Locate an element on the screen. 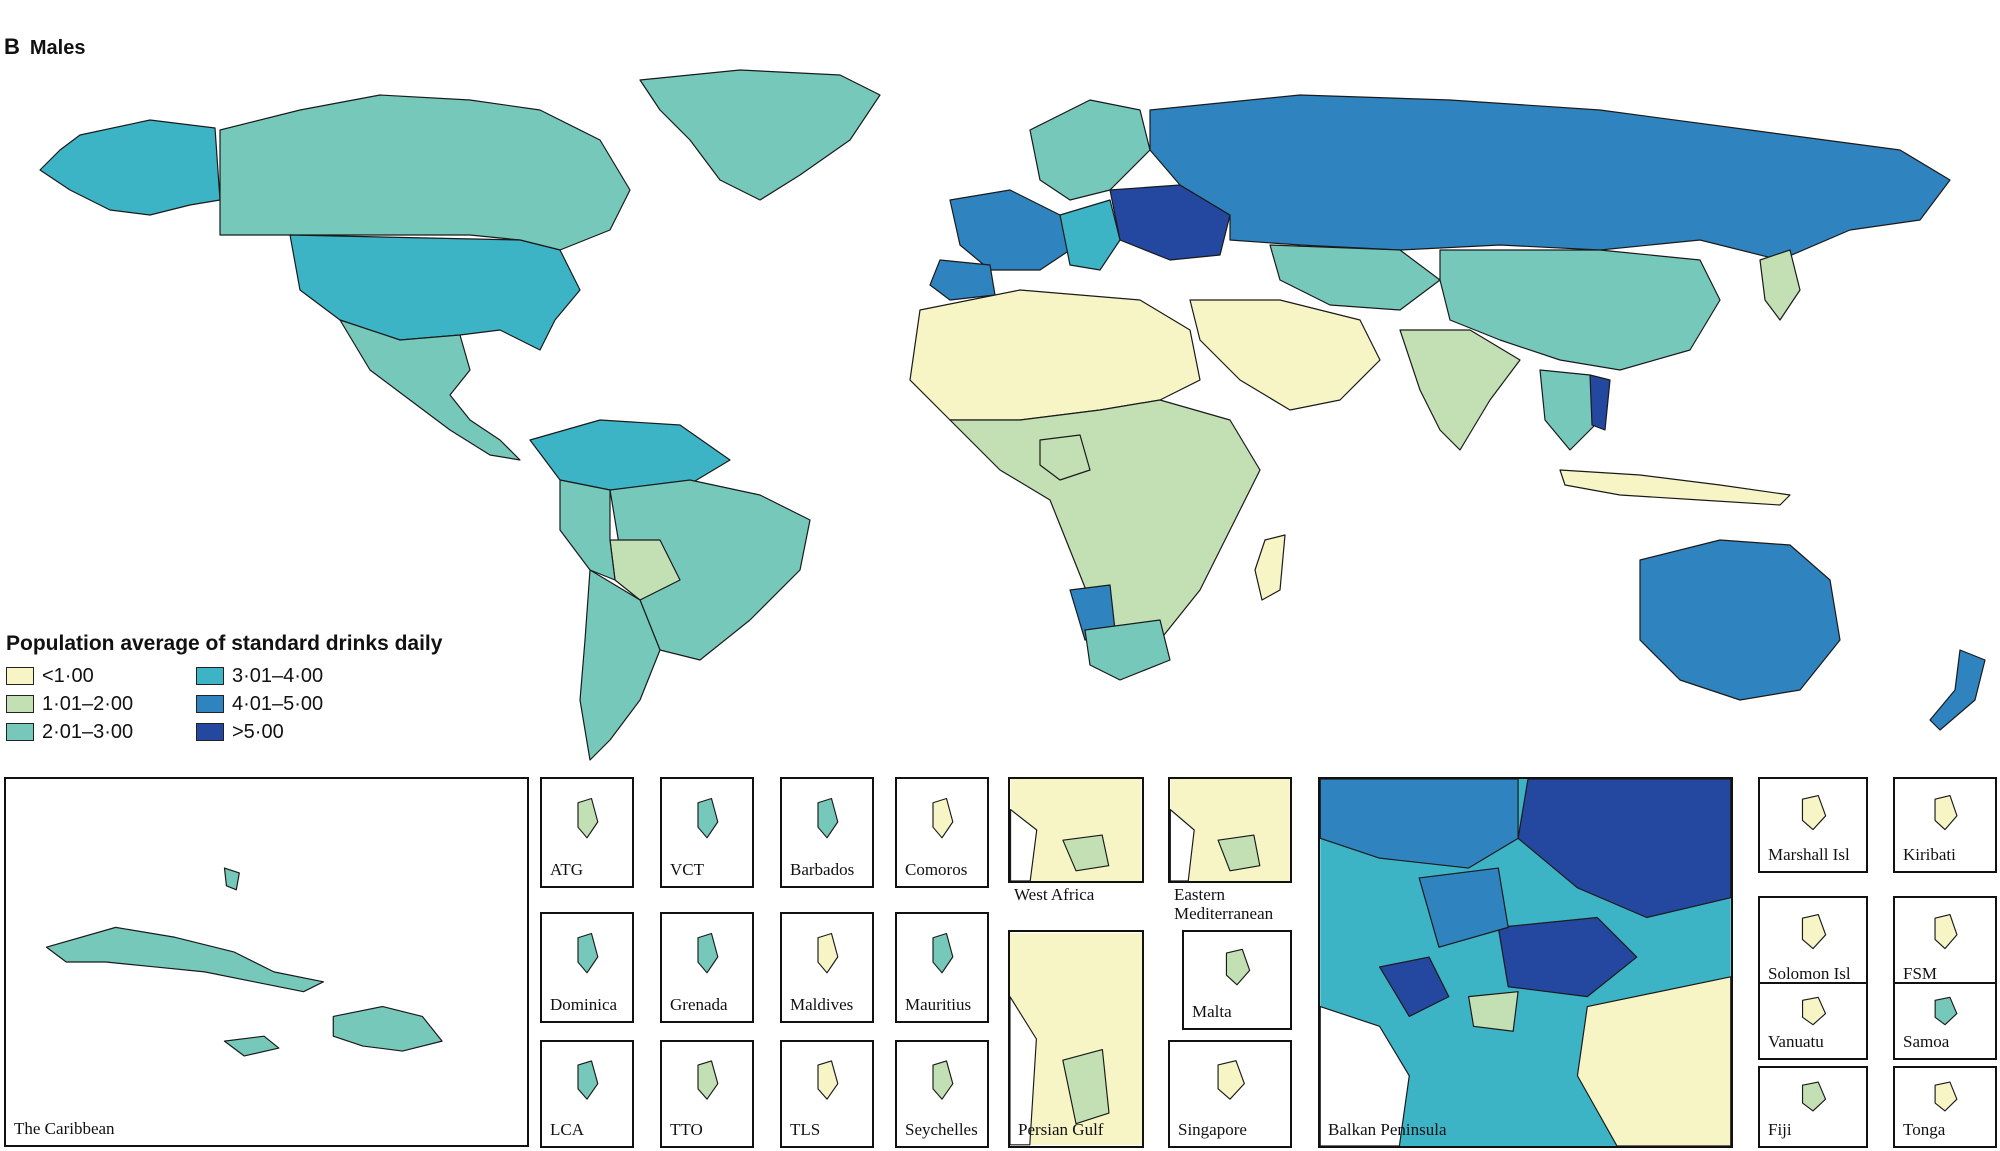 Image resolution: width=2000 pixels, height=1151 pixels. region-usa is located at coordinates (435, 292).